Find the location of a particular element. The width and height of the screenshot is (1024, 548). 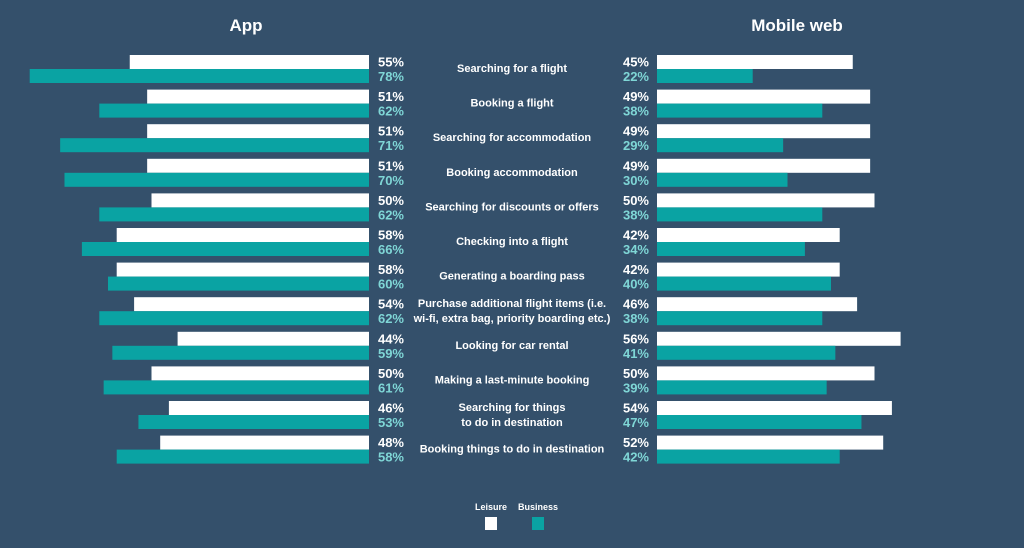

legend-swatch-business is located at coordinates (538, 523).